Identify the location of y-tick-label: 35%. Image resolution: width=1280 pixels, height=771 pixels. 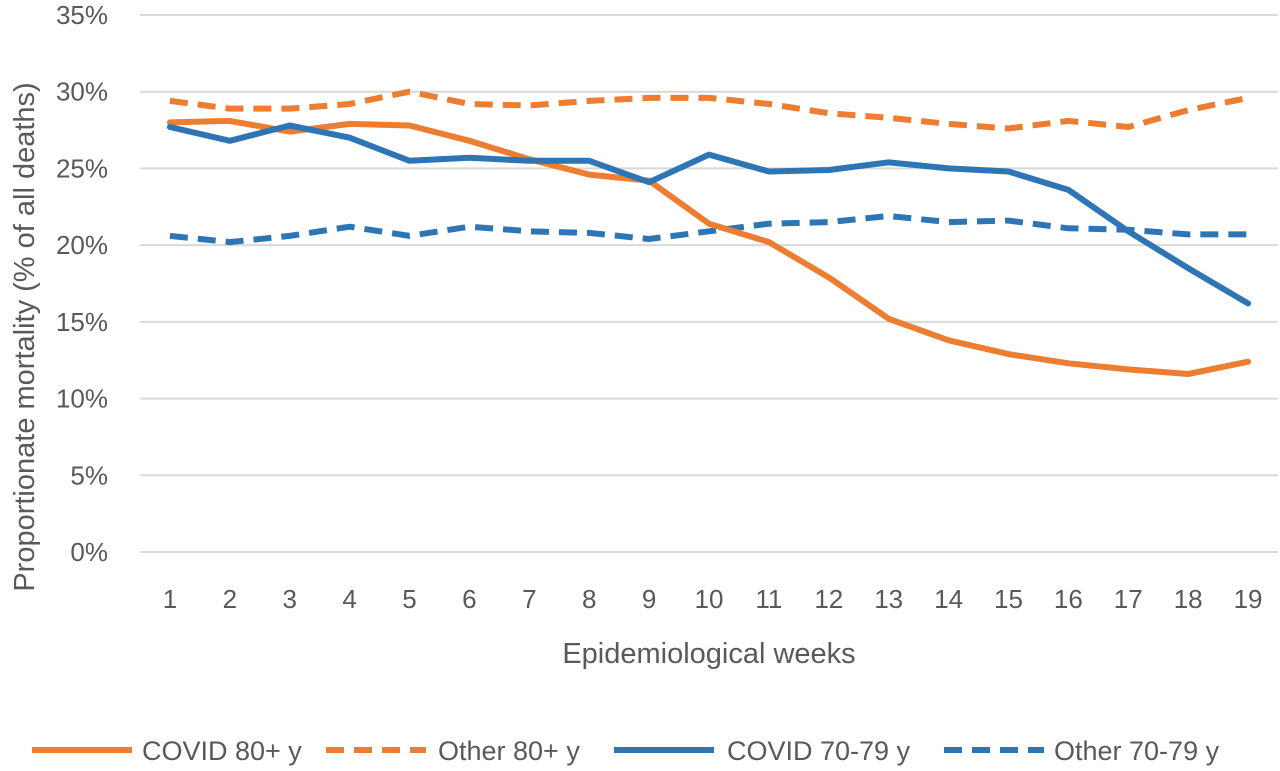
(82, 15).